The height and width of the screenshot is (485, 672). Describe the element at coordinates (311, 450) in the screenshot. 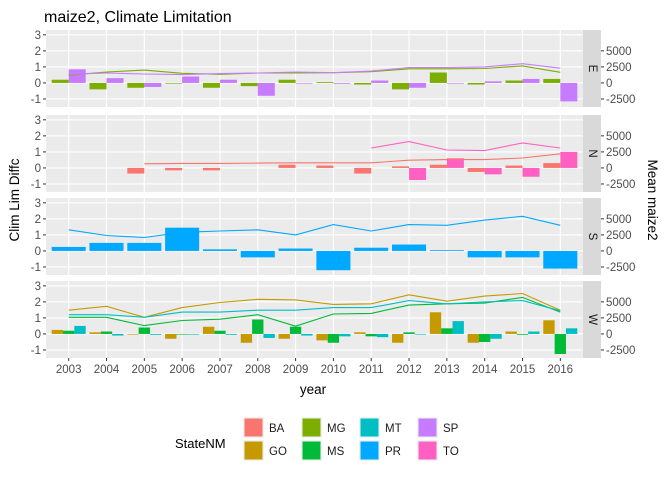

I see `legend-key-ms` at that location.